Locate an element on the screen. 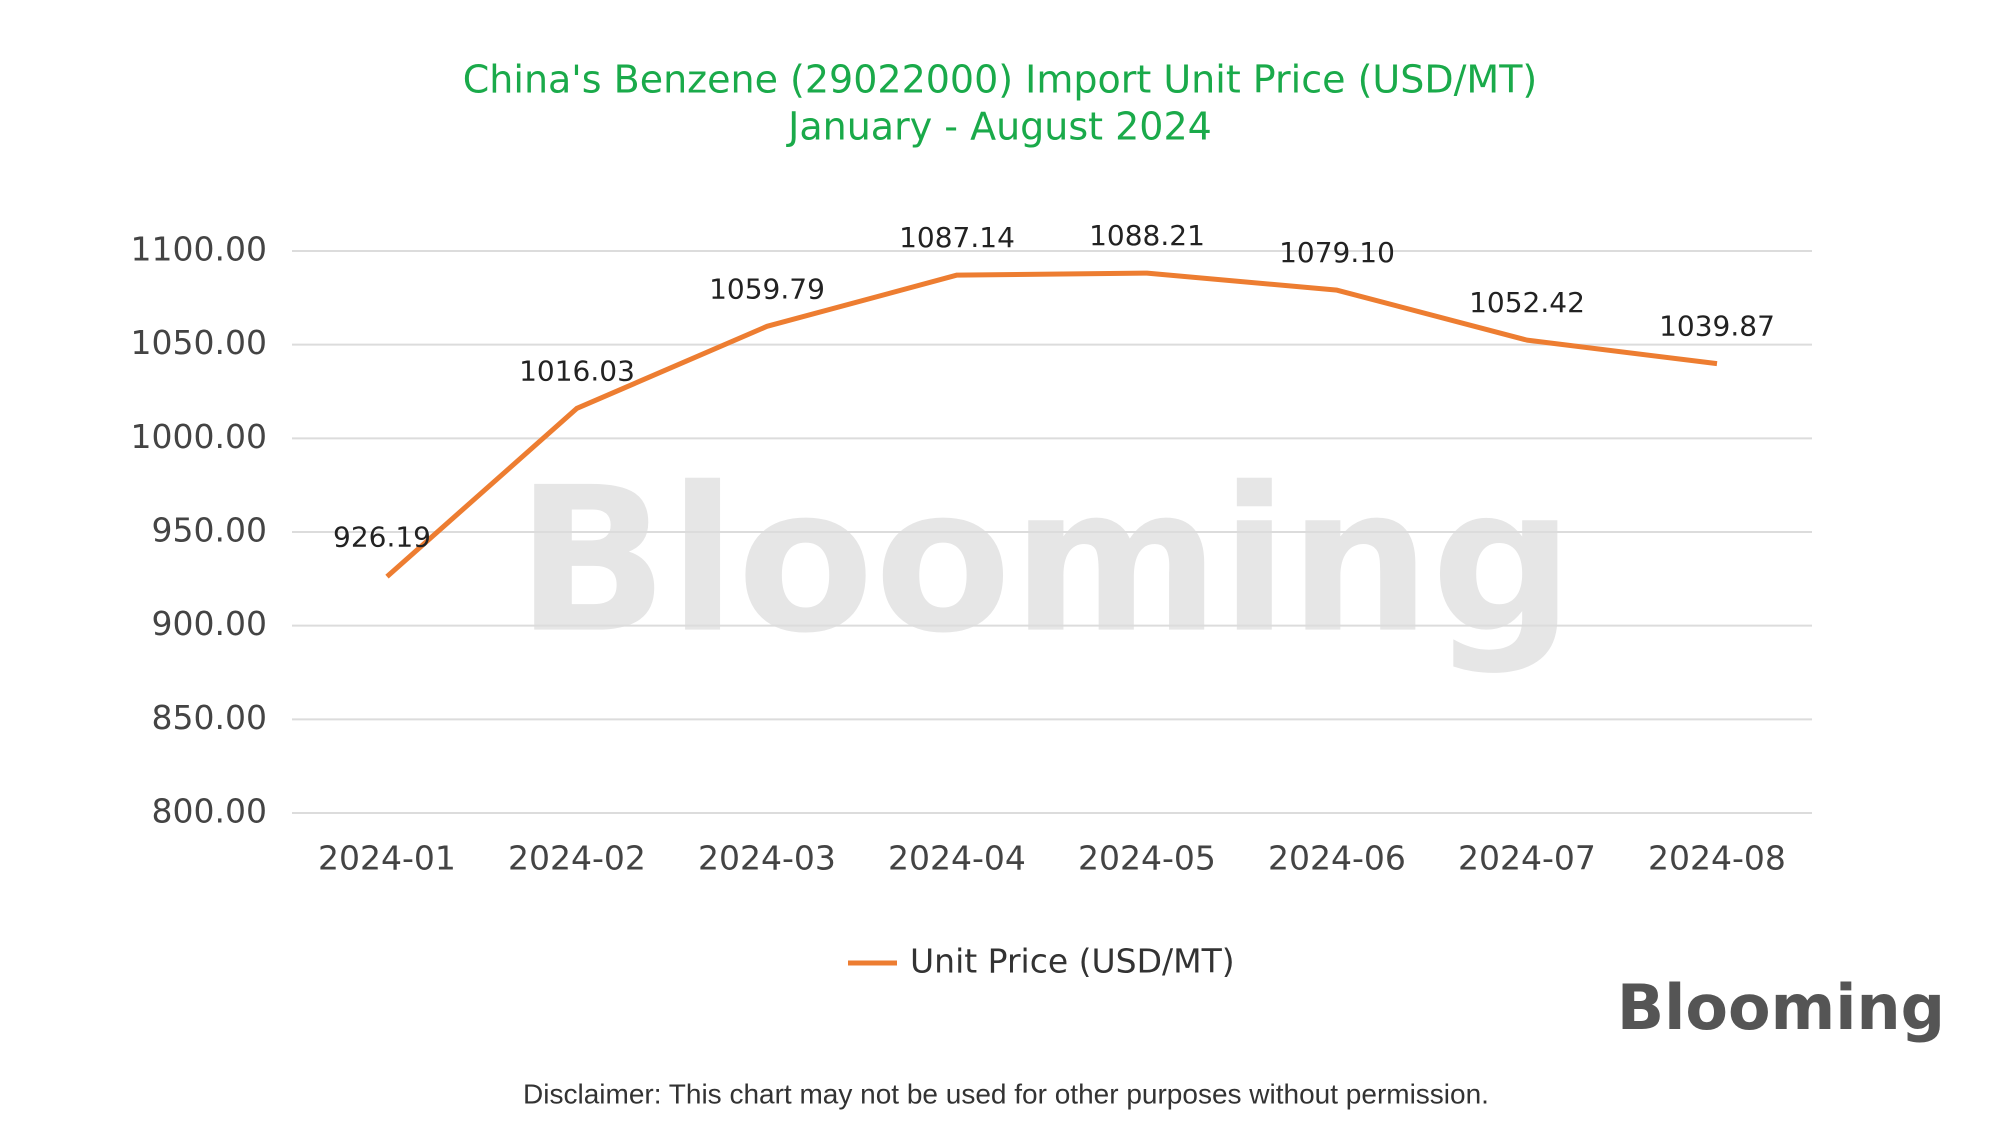 This screenshot has height=1125, width=2000. y-tick-label: 1050.00 is located at coordinates (199, 342).